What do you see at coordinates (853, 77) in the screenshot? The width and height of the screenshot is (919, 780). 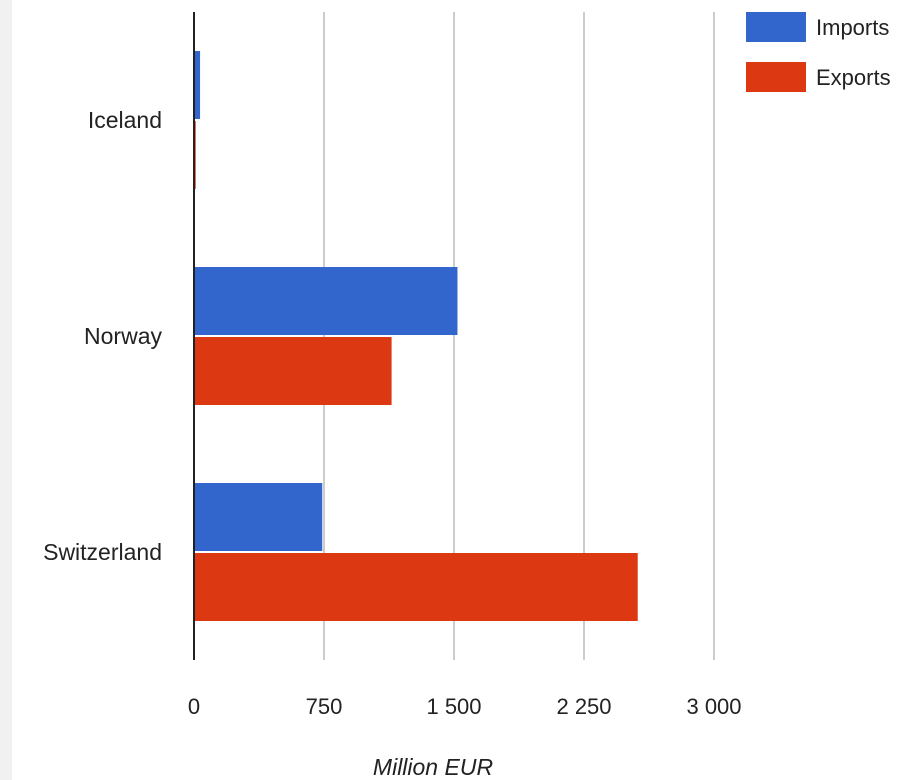 I see `legend-label-exports: Exports` at bounding box center [853, 77].